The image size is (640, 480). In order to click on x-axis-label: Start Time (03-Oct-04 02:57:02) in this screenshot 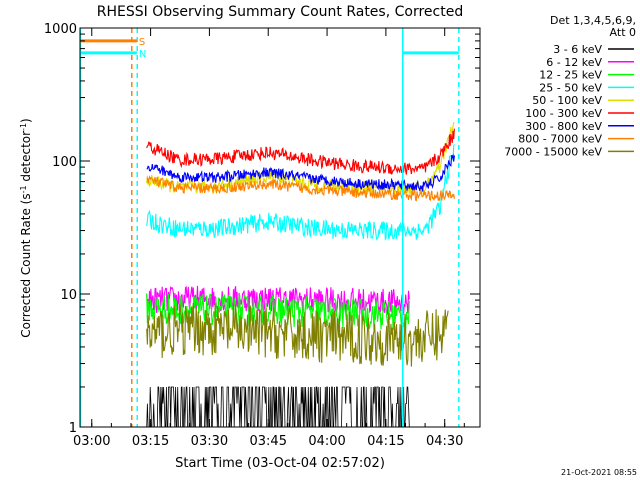, I will do `click(280, 463)`.